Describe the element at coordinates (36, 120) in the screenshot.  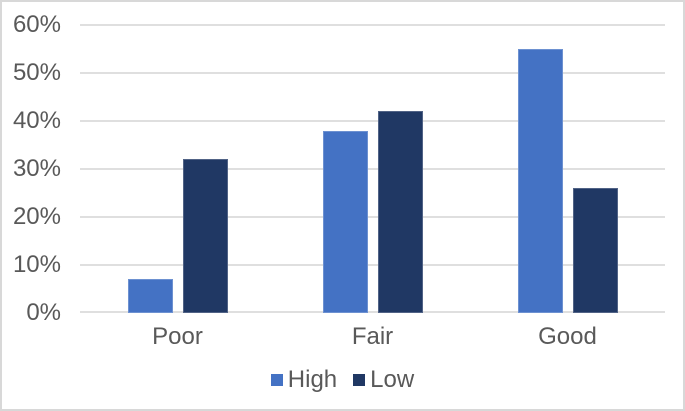
I see `y-tick-label: 40%` at that location.